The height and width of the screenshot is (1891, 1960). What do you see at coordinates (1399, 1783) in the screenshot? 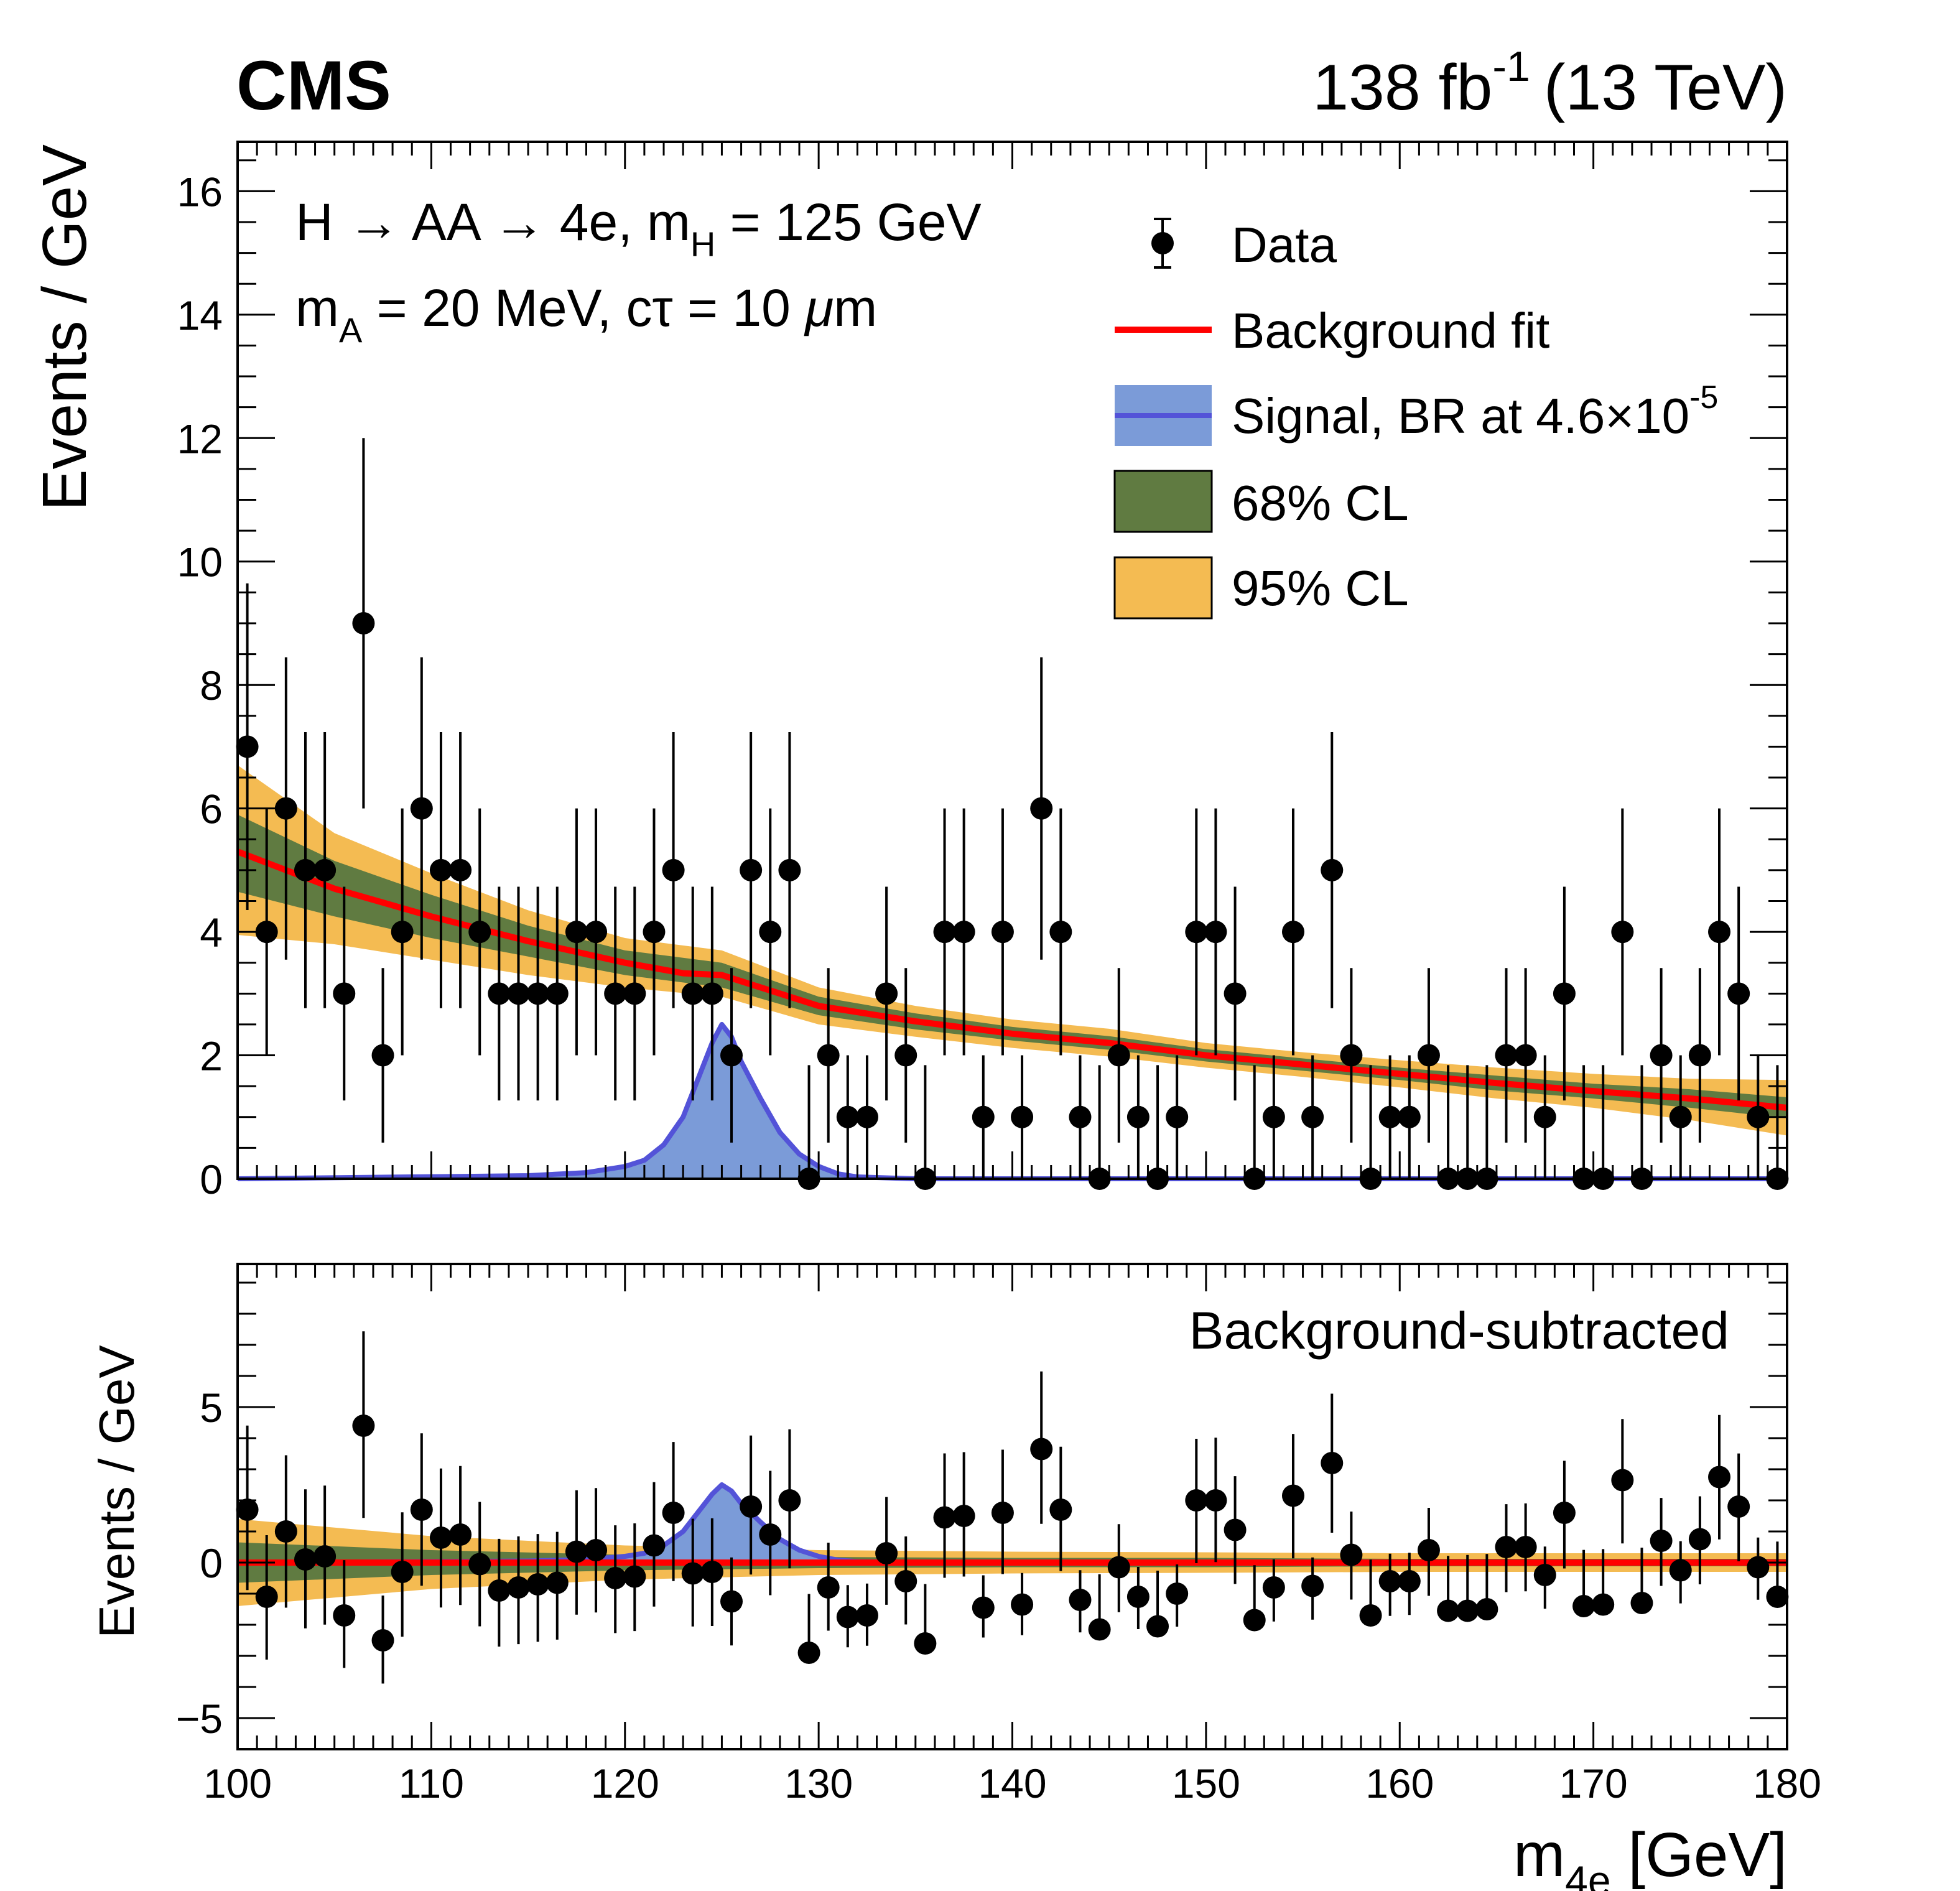
I see `x-tick-label: 160` at bounding box center [1399, 1783].